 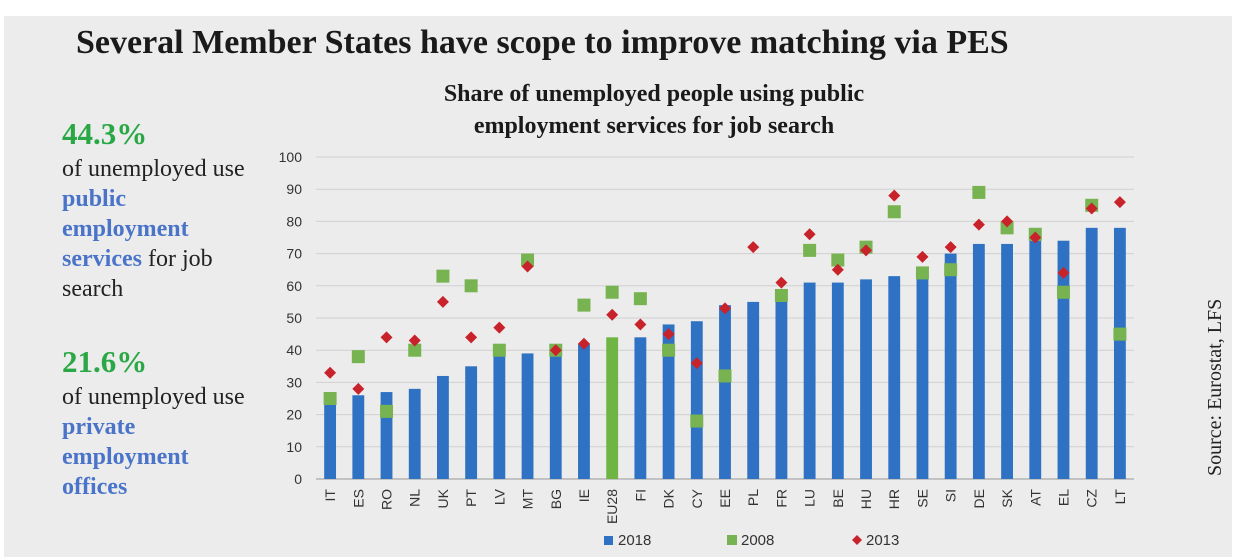 What do you see at coordinates (294, 286) in the screenshot?
I see `y-tick-label: 60` at bounding box center [294, 286].